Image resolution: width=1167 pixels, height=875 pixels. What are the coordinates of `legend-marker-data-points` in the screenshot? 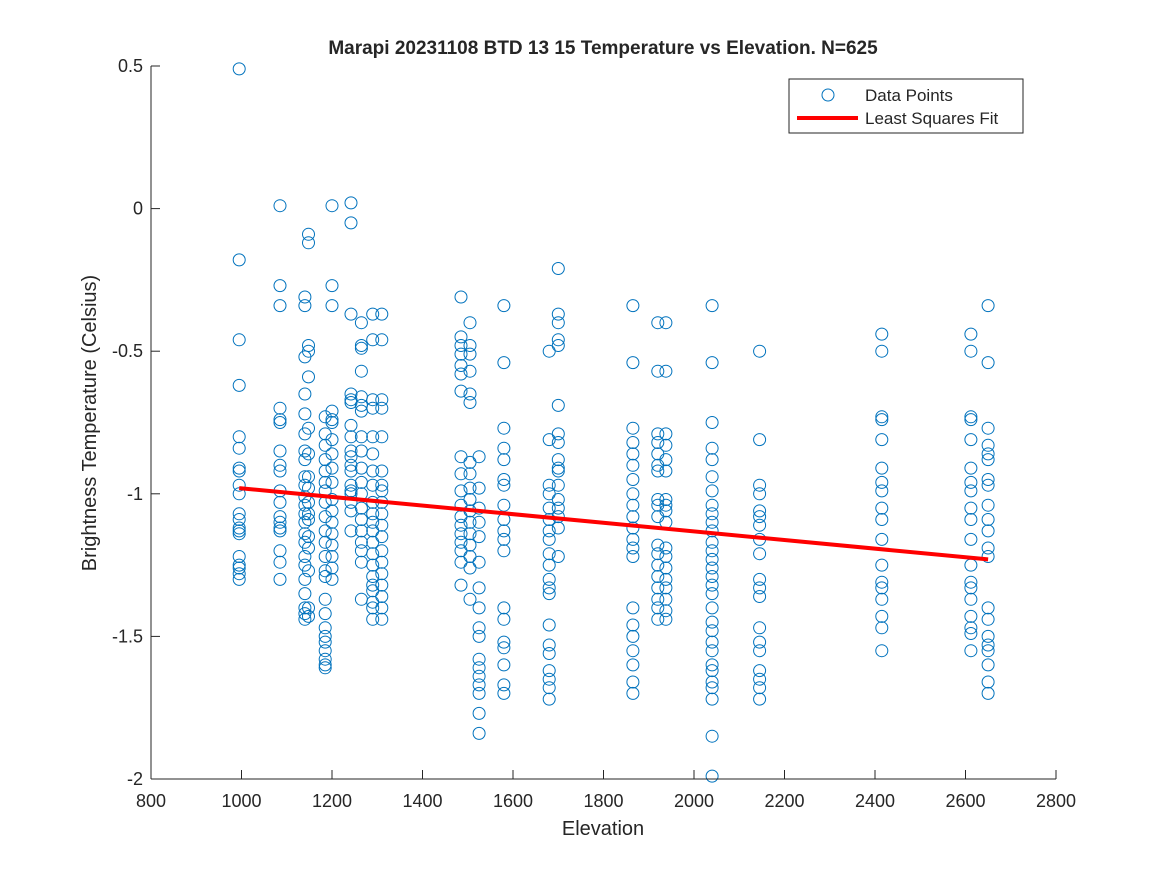 It's located at (828, 95).